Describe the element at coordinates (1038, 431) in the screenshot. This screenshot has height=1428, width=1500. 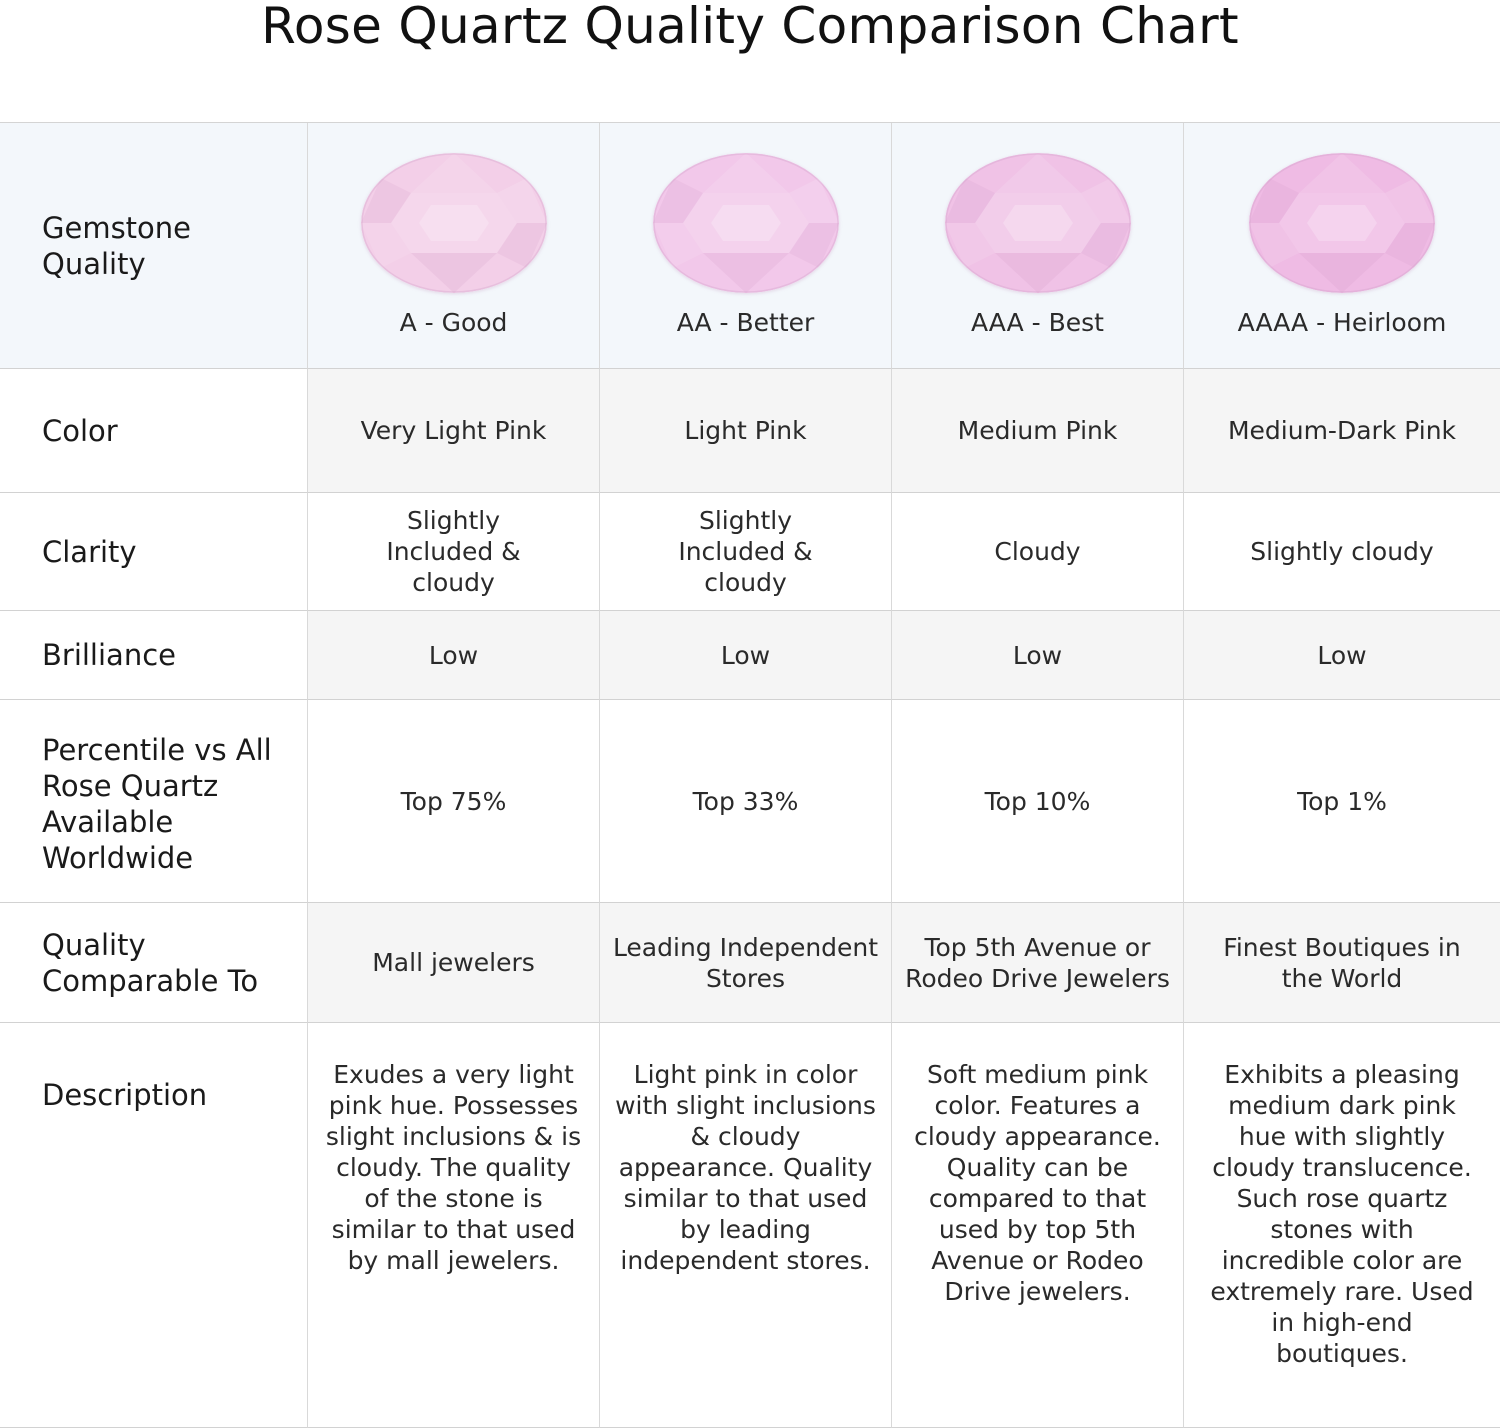
I see `color-aaa: Medium Pink` at that location.